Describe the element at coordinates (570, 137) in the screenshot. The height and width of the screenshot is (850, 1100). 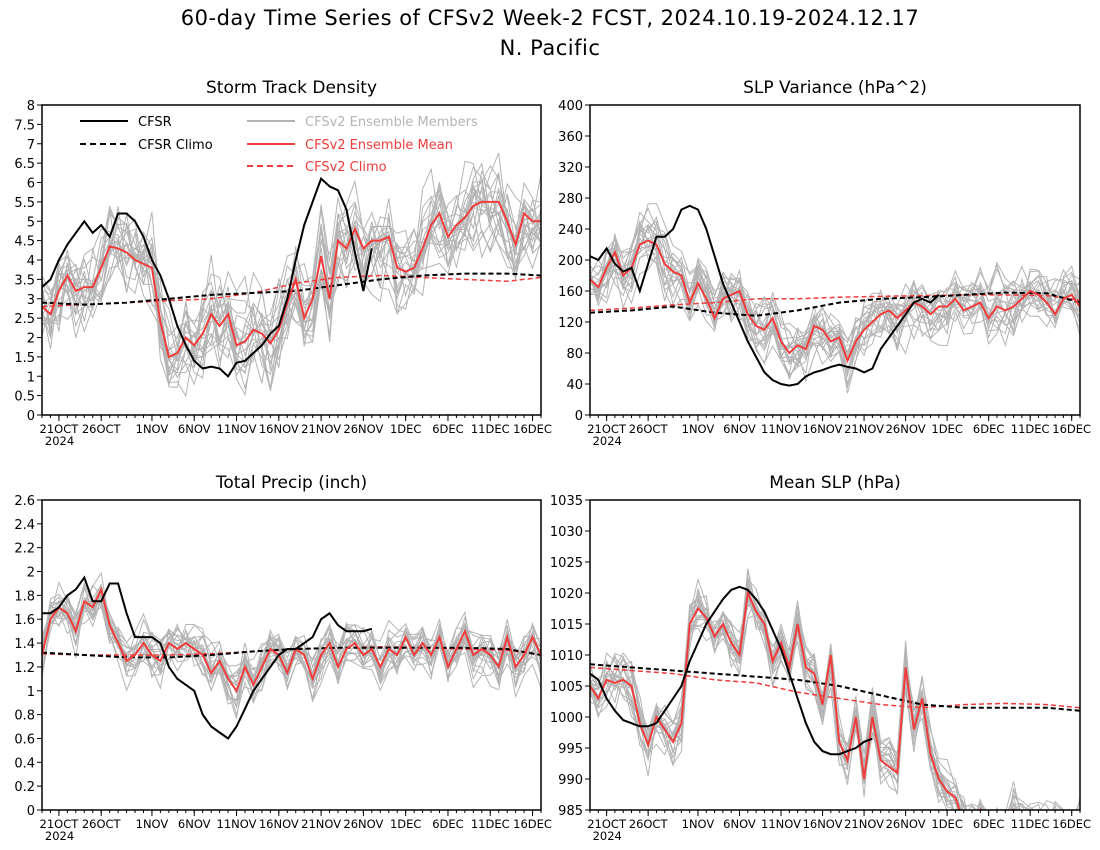
I see `y-tick-label: 360` at that location.